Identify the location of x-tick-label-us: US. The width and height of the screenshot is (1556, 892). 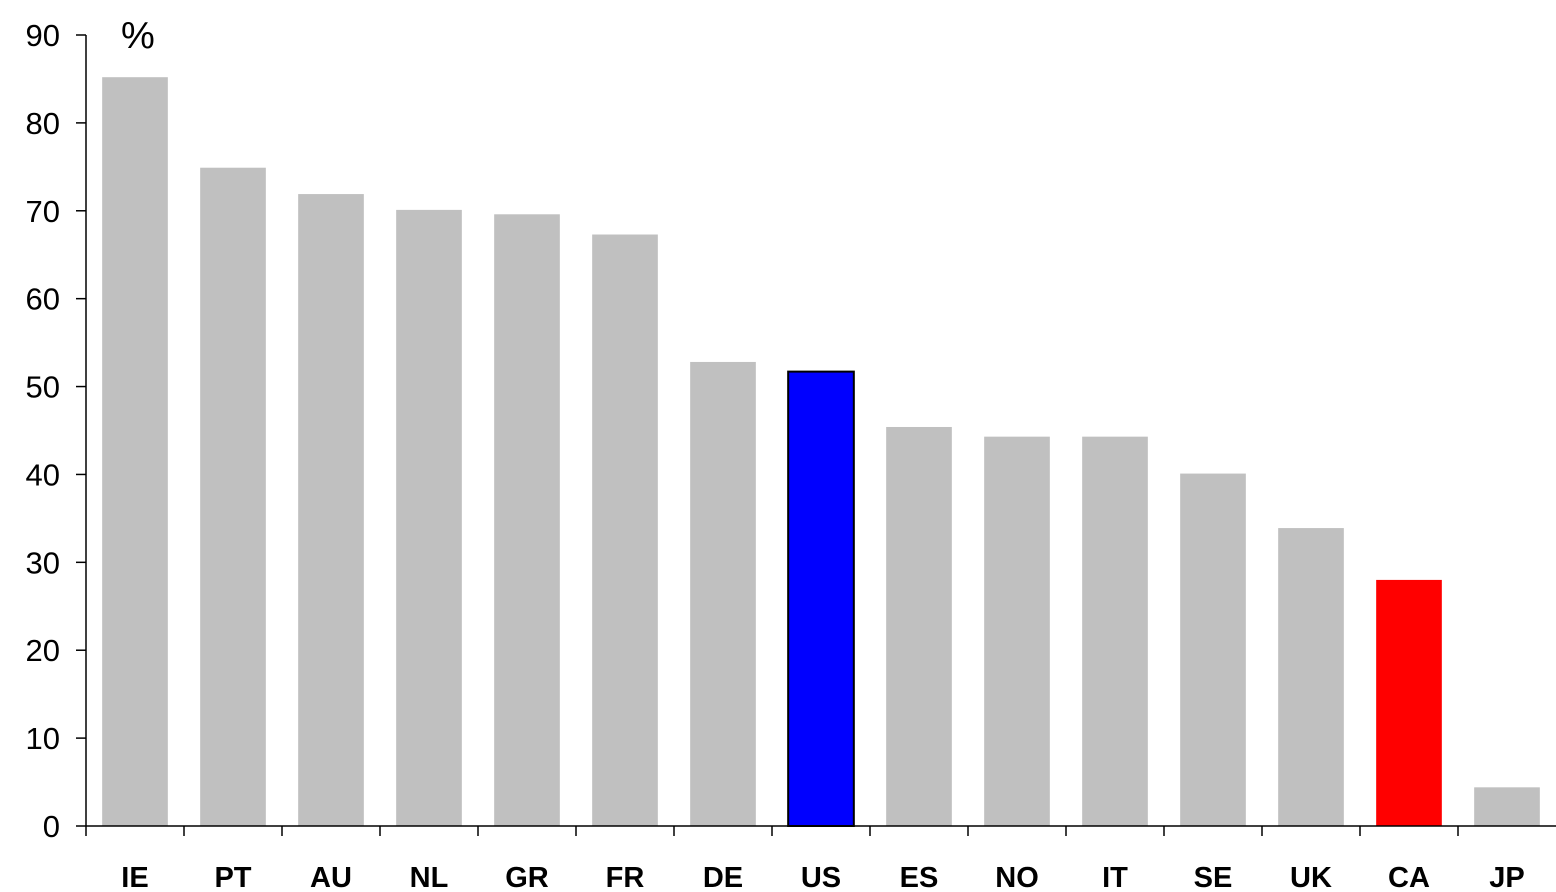
(821, 877).